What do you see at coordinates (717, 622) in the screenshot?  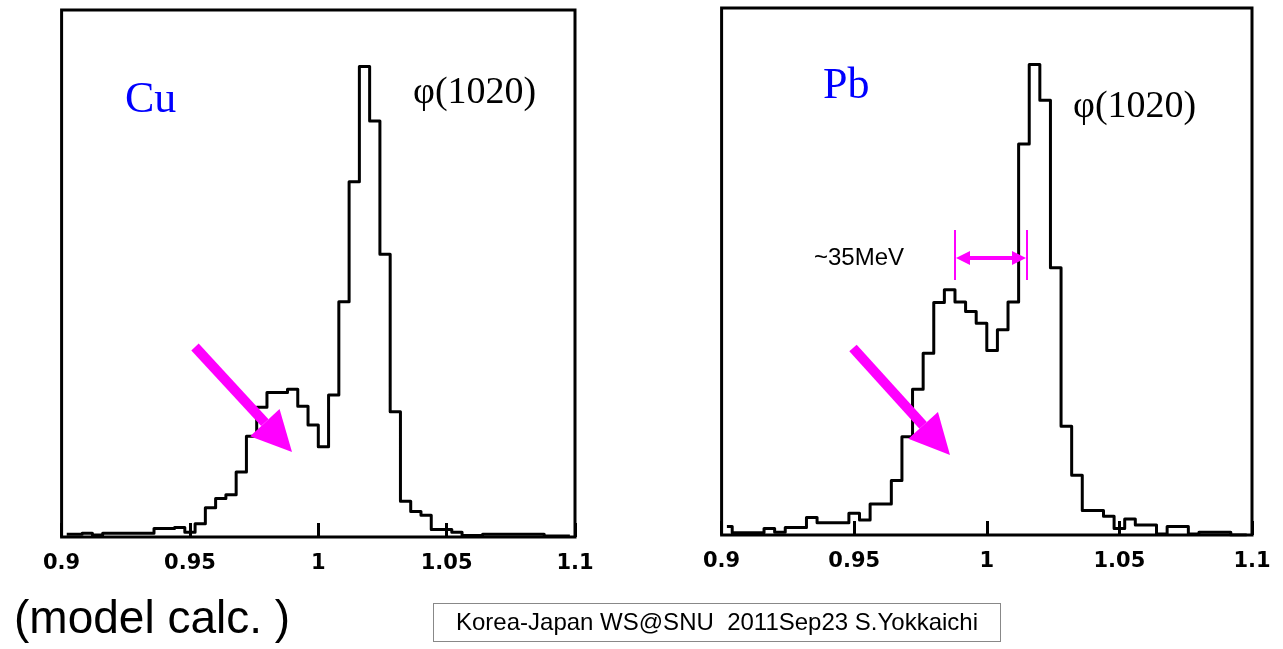 I see `text: Korea-Japan WS@SNU 2011Sep23 S.Yokkaichi` at bounding box center [717, 622].